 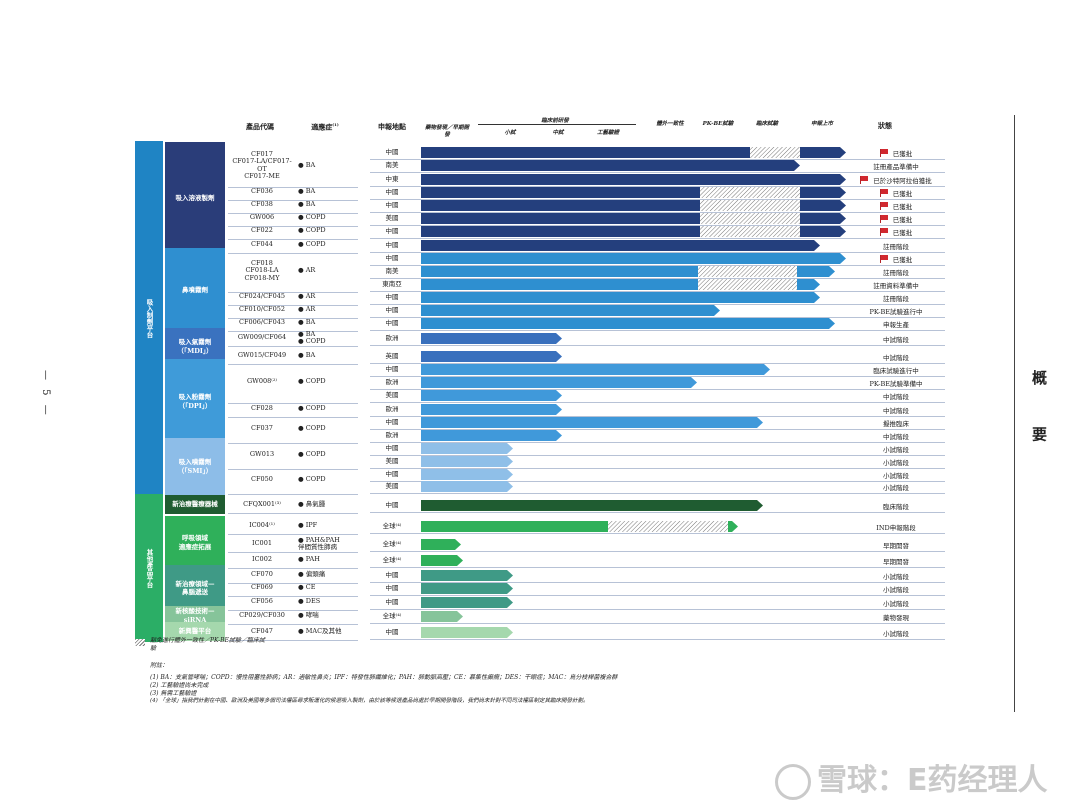 What do you see at coordinates (896, 192) in the screenshot?
I see `status-cell: 已獲批` at bounding box center [896, 192].